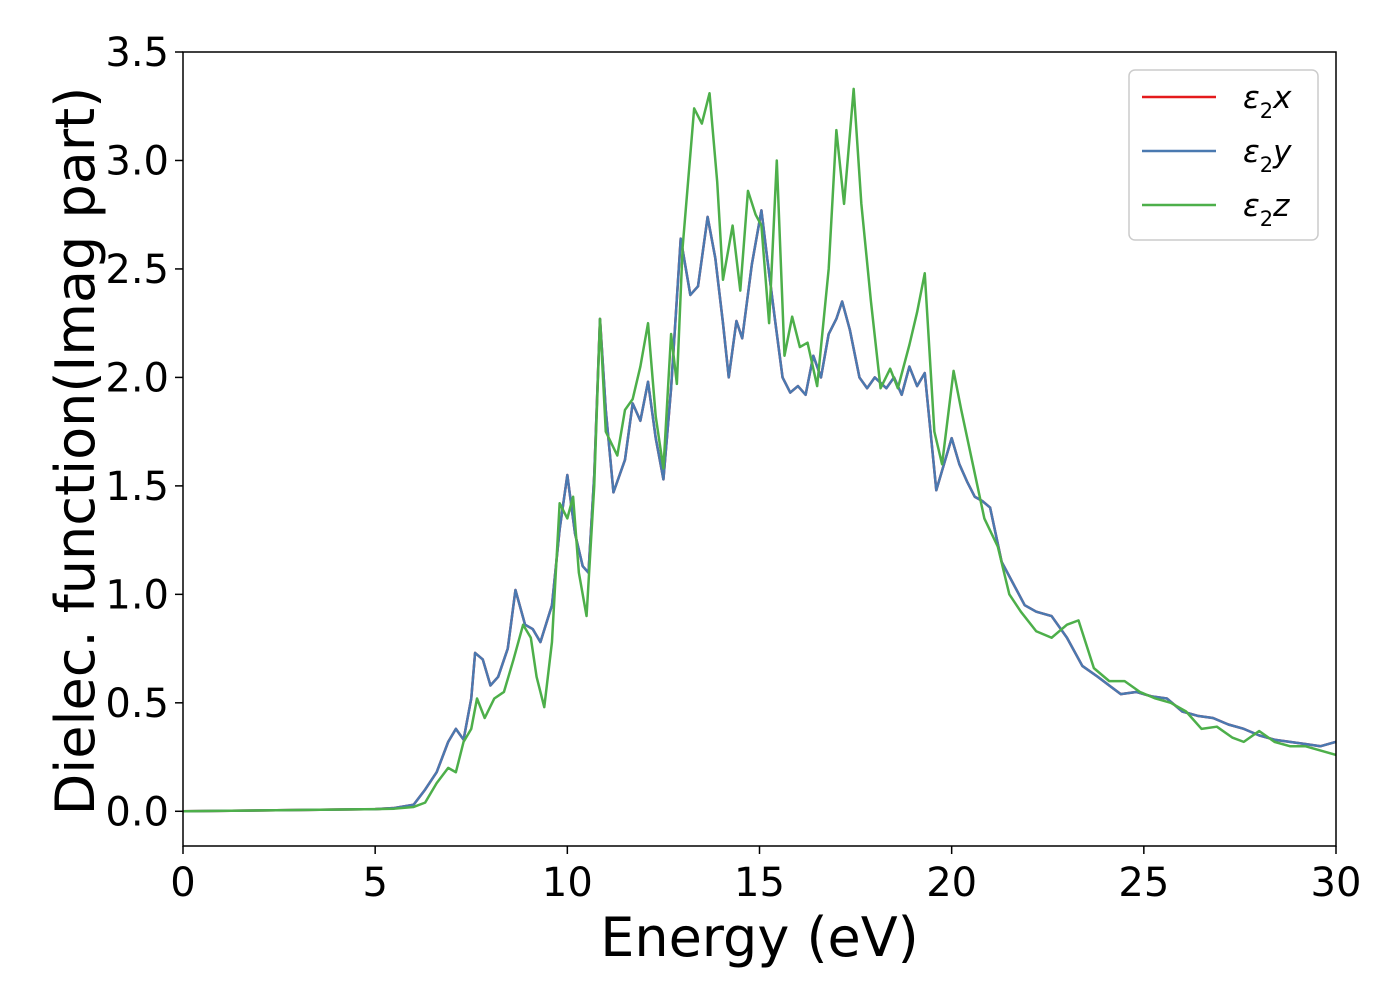  What do you see at coordinates (1217, 101) in the screenshot?
I see `legend-item-eps2x: ε2x` at bounding box center [1217, 101].